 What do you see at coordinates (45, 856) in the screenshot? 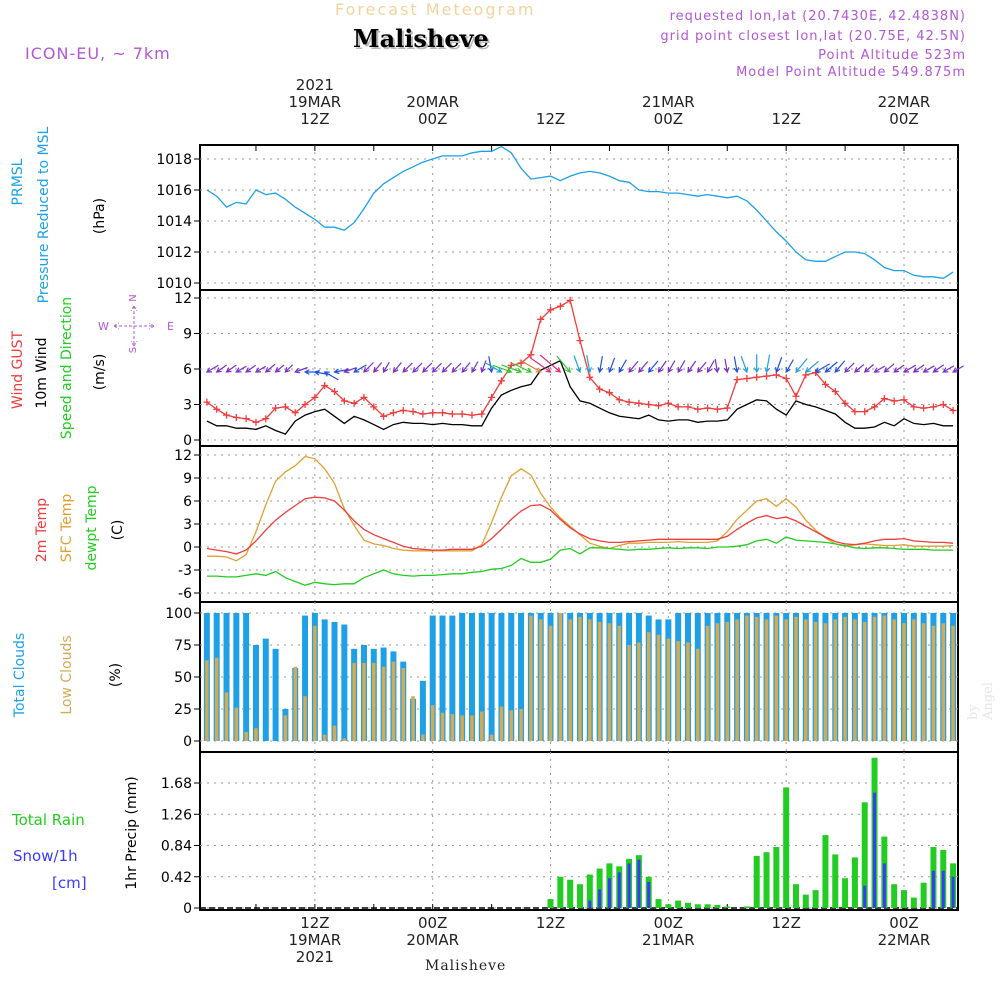
I see `precip-label-snow: Snow/1h` at bounding box center [45, 856].